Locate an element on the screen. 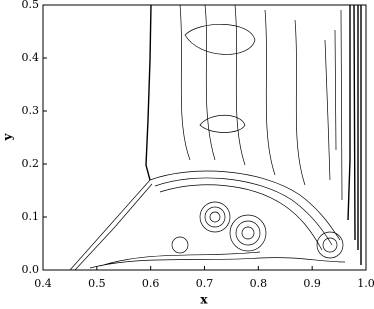 The width and height of the screenshot is (374, 309). x-tick-label: 0.6 is located at coordinates (151, 283).